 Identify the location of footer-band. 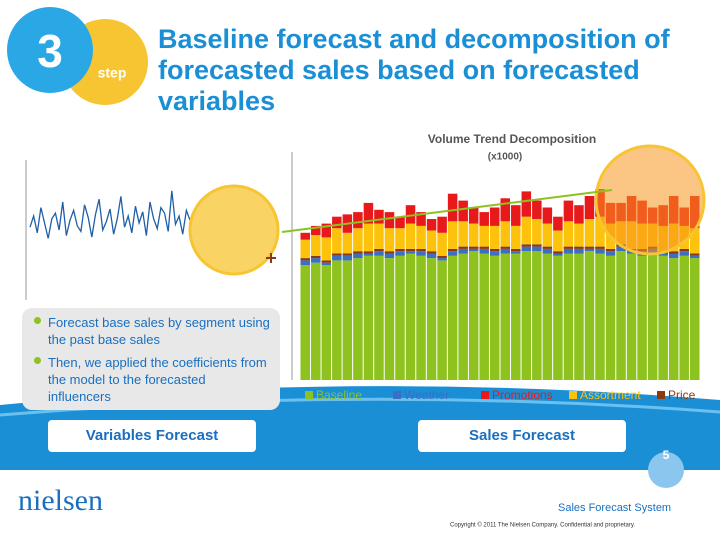
(360, 505).